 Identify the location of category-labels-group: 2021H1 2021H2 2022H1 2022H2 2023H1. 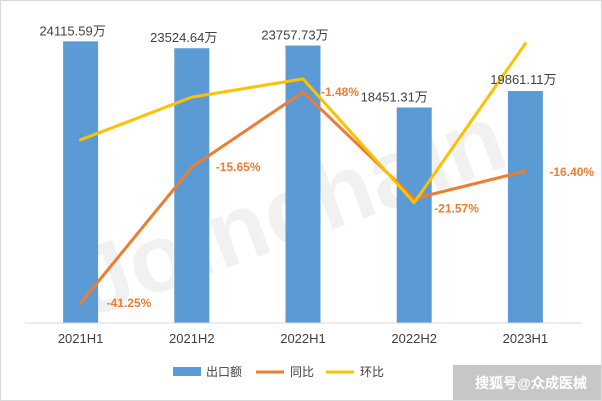
(303, 338).